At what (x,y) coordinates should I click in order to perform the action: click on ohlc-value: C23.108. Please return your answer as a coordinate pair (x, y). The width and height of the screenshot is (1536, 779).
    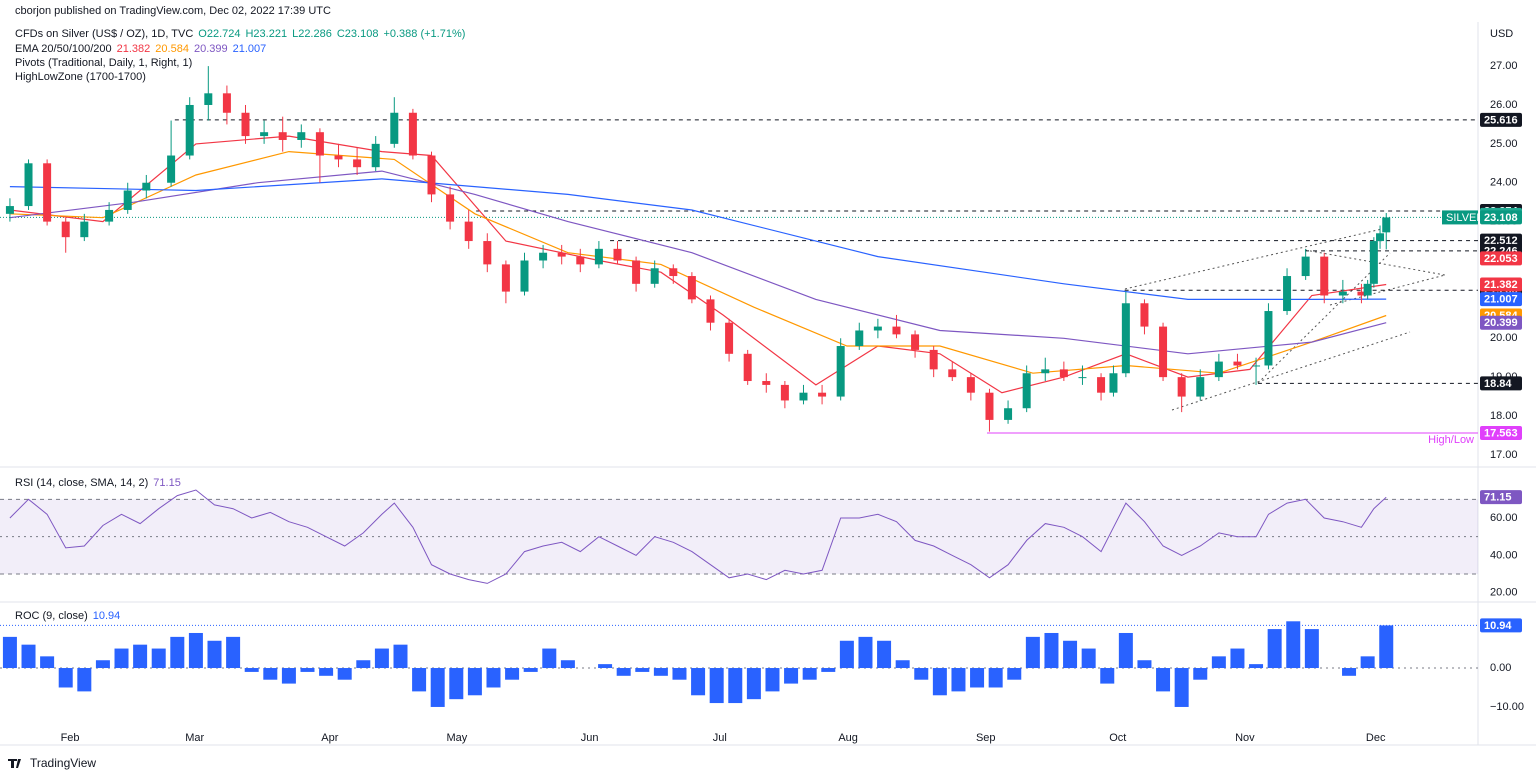
    Looking at the image, I should click on (357, 34).